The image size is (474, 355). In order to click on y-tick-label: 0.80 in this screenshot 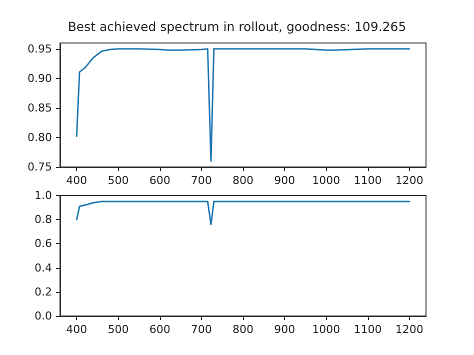, I will do `click(40, 137)`.